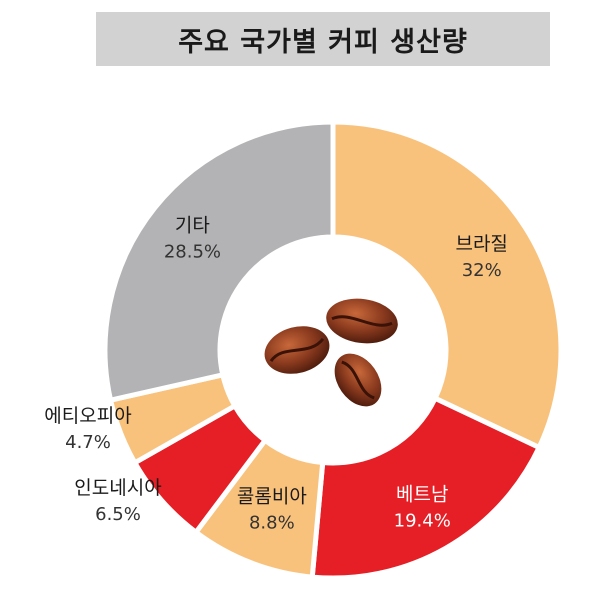 Image resolution: width=602 pixels, height=601 pixels. Describe the element at coordinates (272, 523) in the screenshot. I see `slice-value-colombia: 8.8%` at that location.